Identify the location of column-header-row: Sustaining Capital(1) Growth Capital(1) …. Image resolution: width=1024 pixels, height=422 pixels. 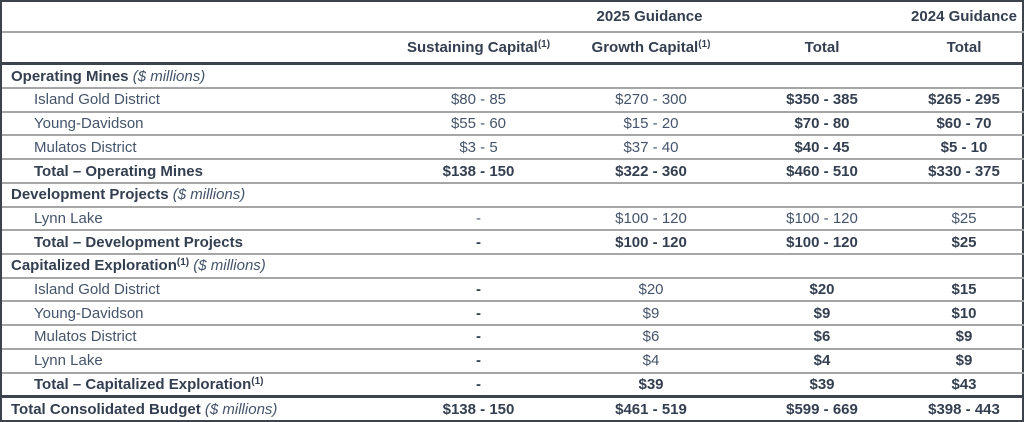
(513, 47).